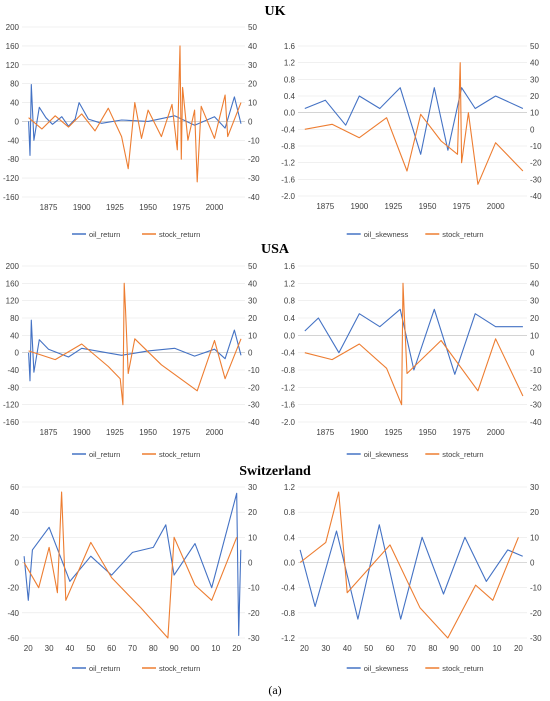 The image size is (550, 701). What do you see at coordinates (252, 487) in the screenshot?
I see `switzerland-return-y-right-tick-label: 30` at bounding box center [252, 487].